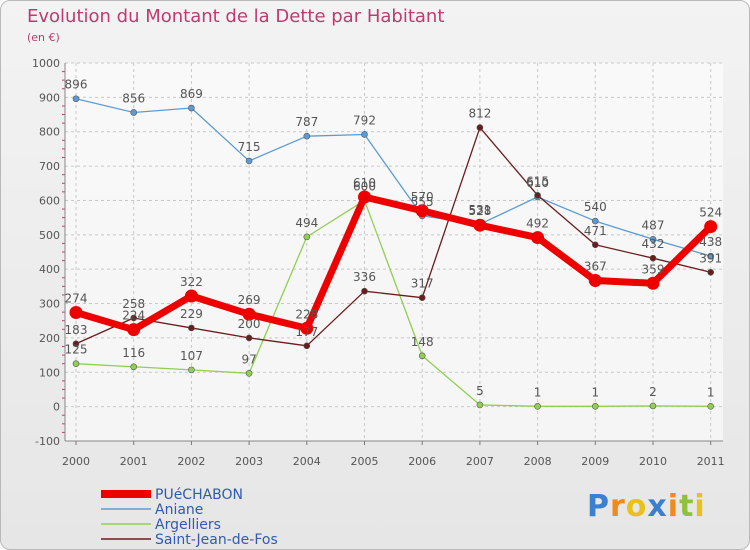 The image size is (750, 550). Describe the element at coordinates (43, 37) in the screenshot. I see `chart-subtitle: (en €)` at that location.